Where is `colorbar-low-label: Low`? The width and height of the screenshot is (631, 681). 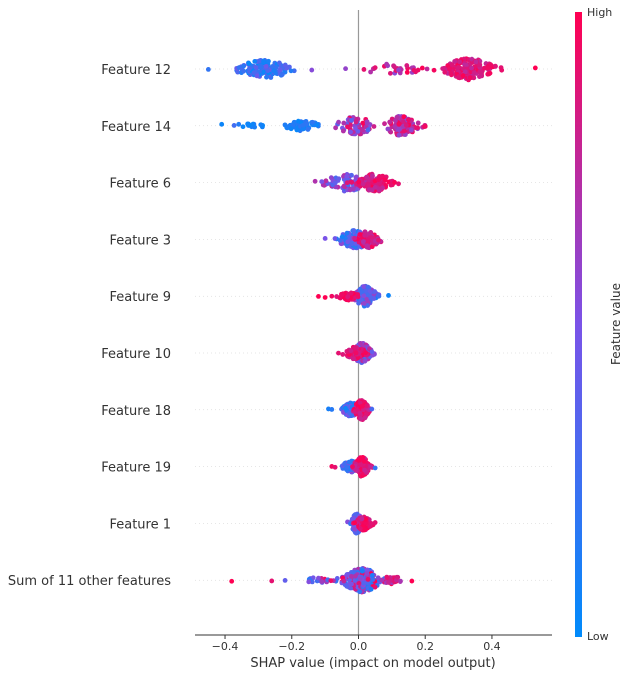
colorbar-low-label: Low is located at coordinates (598, 636).